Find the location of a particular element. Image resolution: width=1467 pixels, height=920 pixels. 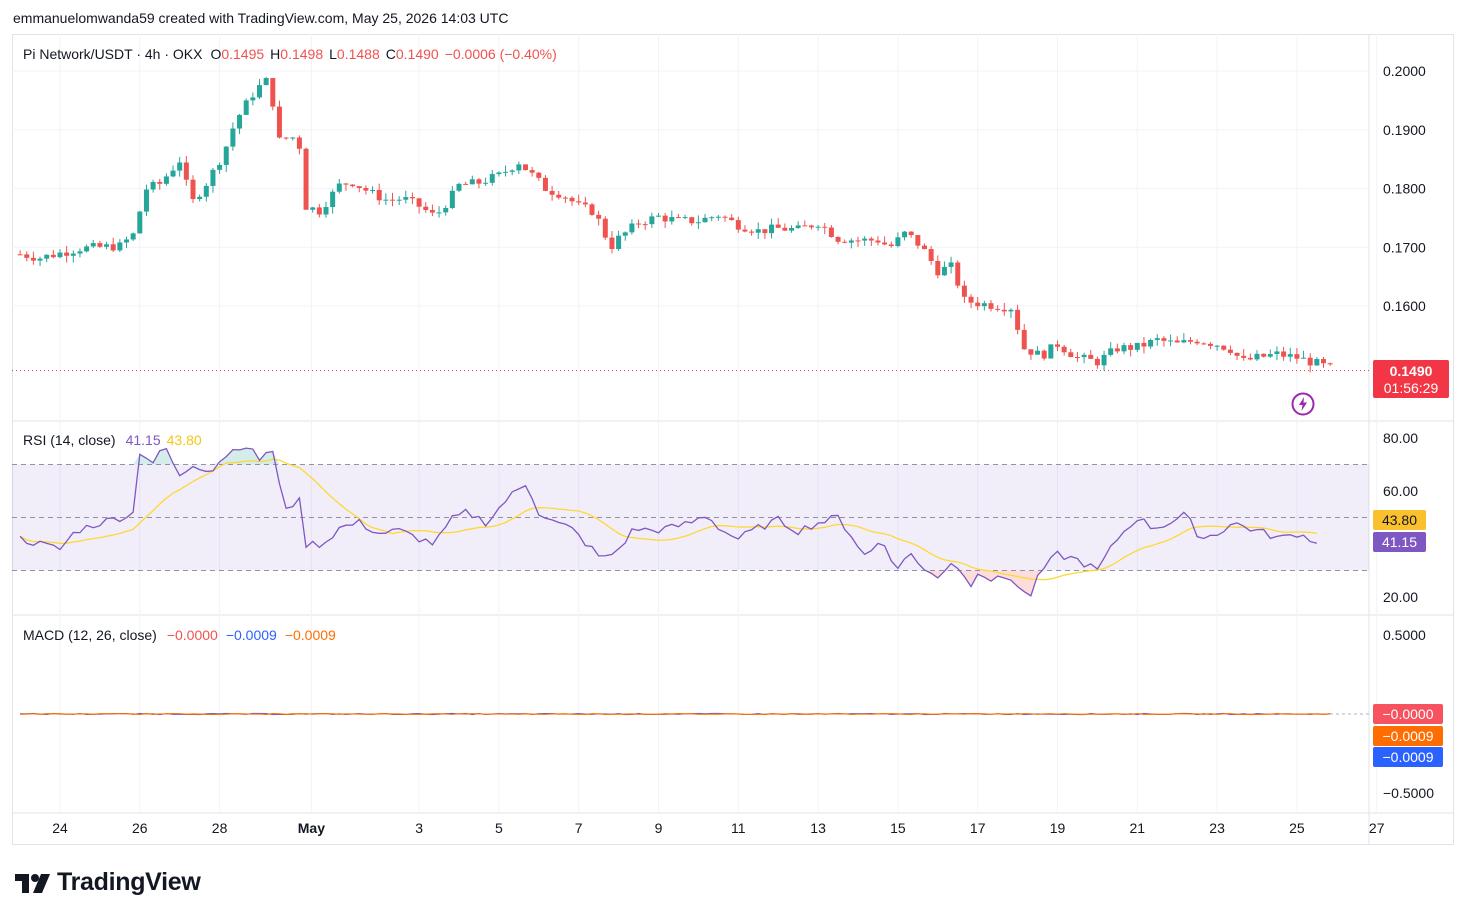

last-price-tag: 0.1490 01:56:29 is located at coordinates (1411, 379).